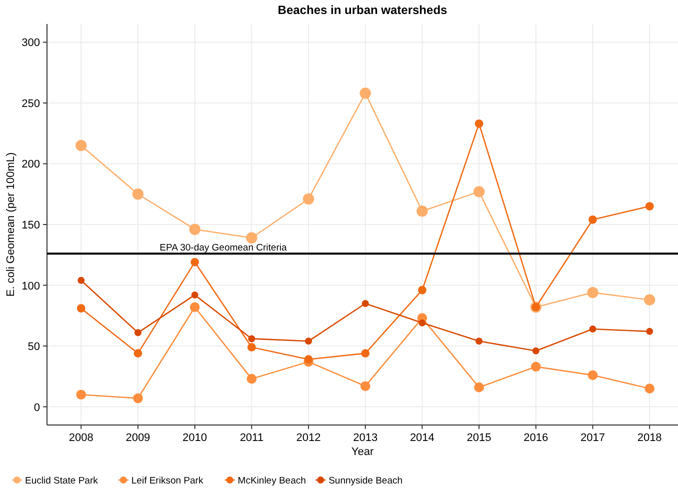  I want to click on x-tick-label: 2010, so click(195, 438).